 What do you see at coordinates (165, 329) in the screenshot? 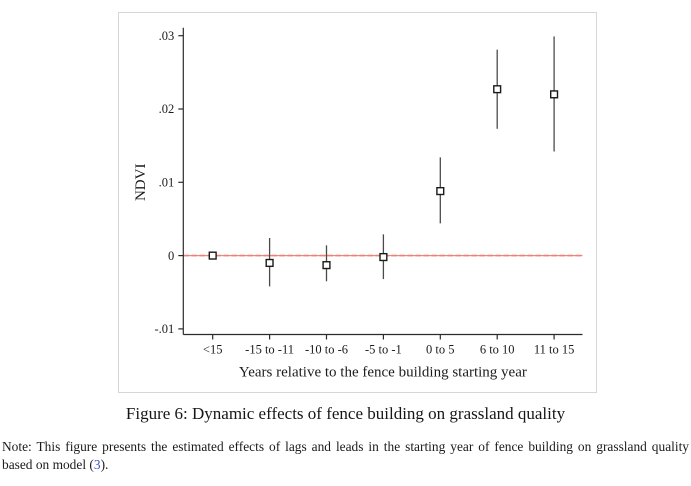
I see `y-tick-label: -.01` at bounding box center [165, 329].